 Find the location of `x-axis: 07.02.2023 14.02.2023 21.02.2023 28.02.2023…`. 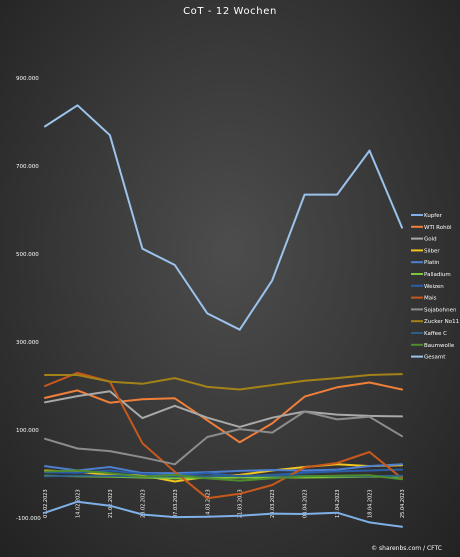

x-axis: 07.02.2023 14.02.2023 21.02.2023 28.02.2023… is located at coordinates (224, 503).